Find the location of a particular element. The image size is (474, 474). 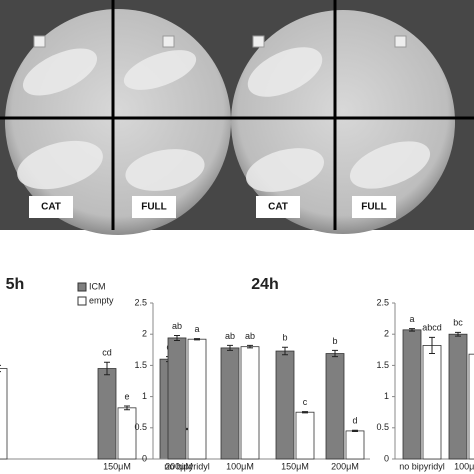

significance-letter: cd is located at coordinates (107, 353).